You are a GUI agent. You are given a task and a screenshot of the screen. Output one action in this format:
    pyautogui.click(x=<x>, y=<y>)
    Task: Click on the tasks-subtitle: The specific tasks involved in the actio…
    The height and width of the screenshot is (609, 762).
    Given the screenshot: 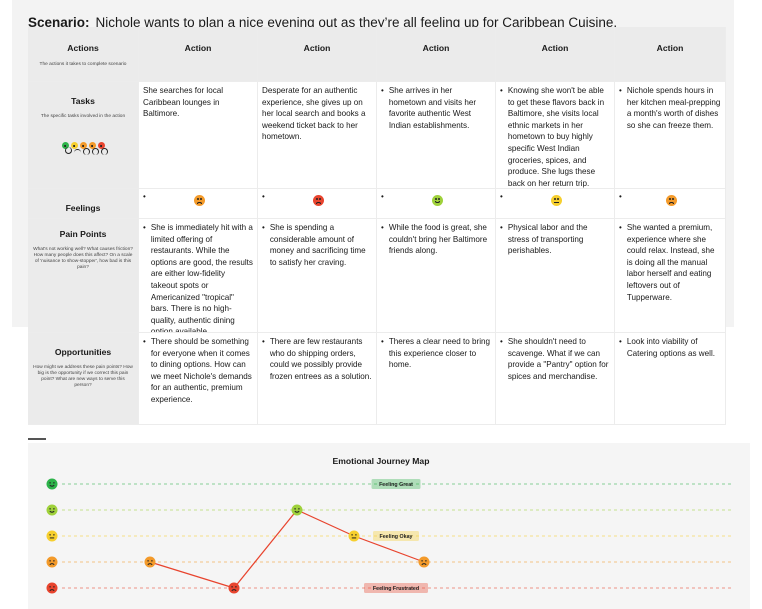 What is the action you would take?
    pyautogui.click(x=83, y=116)
    